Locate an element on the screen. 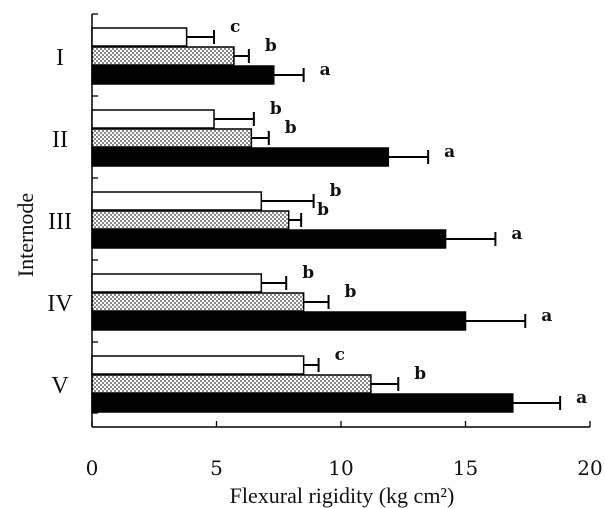 The height and width of the screenshot is (508, 606). x-tick-label: 5 is located at coordinates (216, 468).